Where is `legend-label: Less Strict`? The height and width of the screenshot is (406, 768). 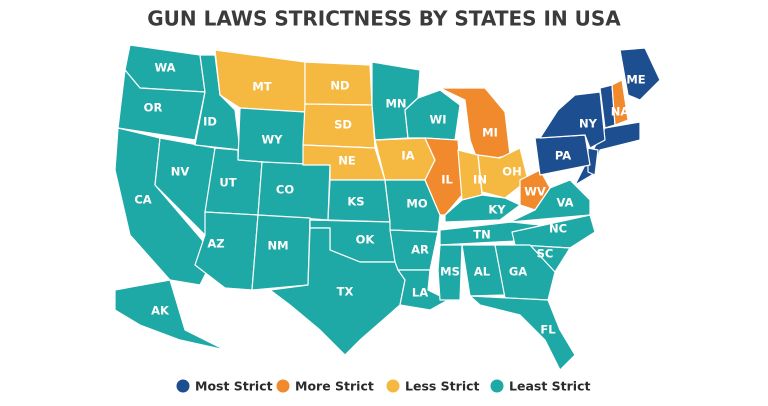 legend-label: Less Strict is located at coordinates (442, 386).